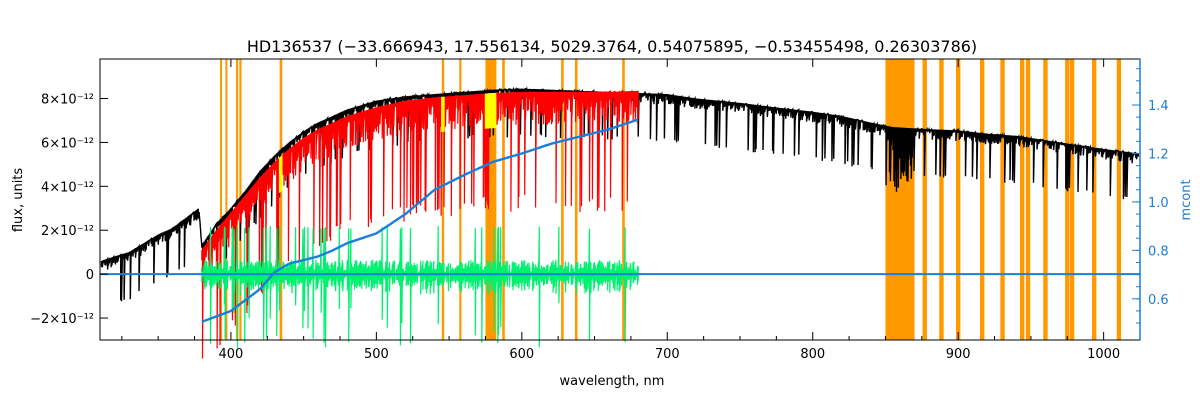 Image resolution: width=1200 pixels, height=400 pixels. I want to click on y-tick-label: 6×10⁻¹², so click(67, 143).